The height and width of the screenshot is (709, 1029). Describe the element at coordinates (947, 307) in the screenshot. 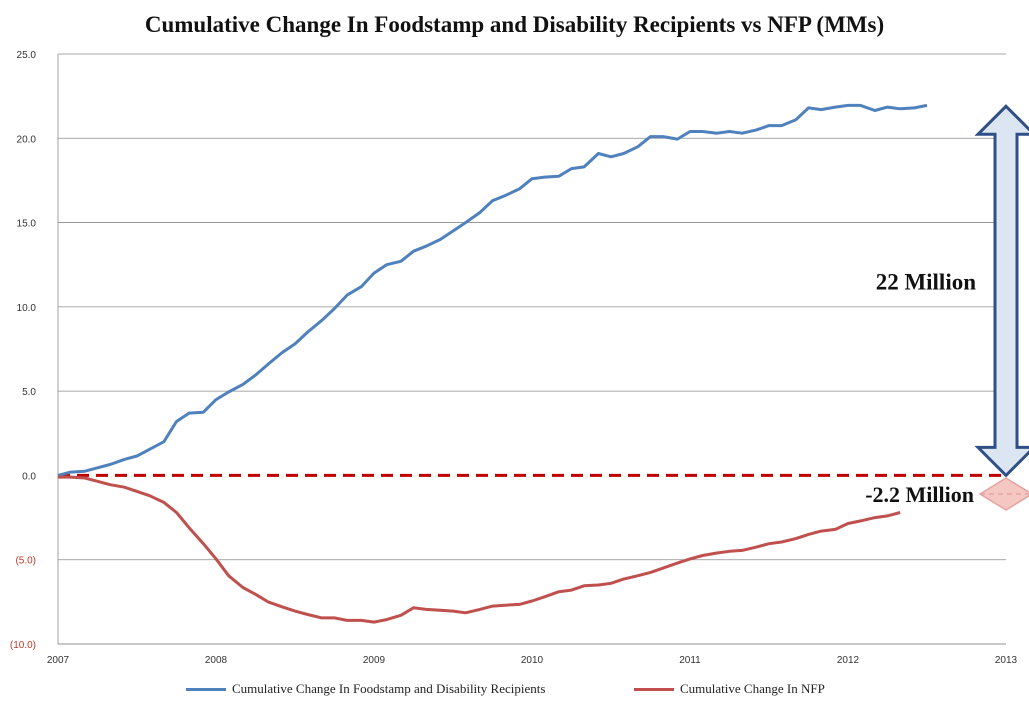

I see `annotations: 22 Million -2.2 Million` at that location.